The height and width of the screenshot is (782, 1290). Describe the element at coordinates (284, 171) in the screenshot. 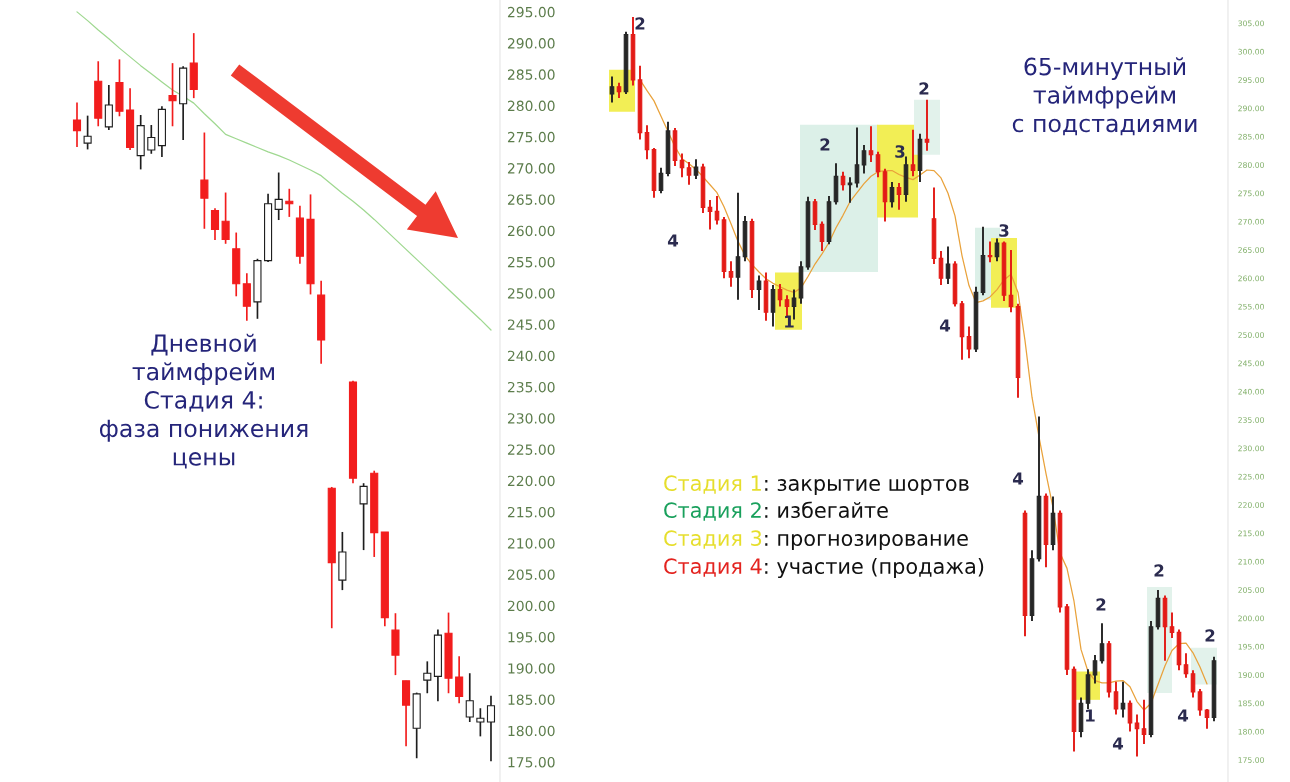

I see `line-series` at that location.